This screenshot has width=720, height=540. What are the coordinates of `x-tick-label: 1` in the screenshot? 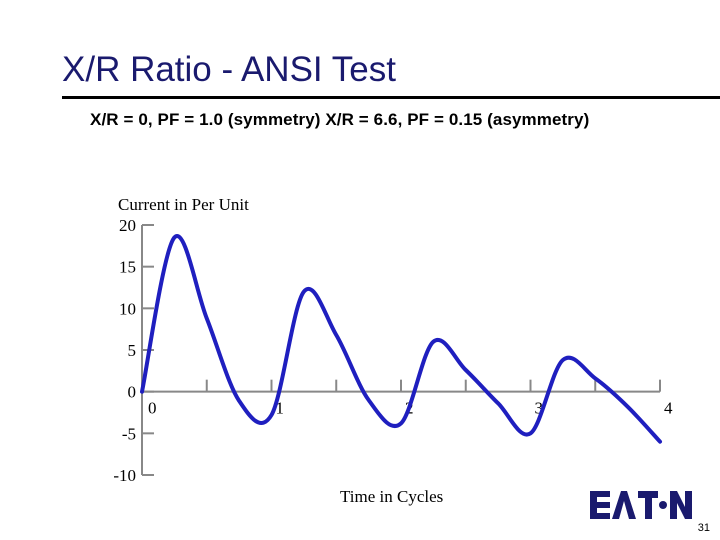 It's located at (280, 408).